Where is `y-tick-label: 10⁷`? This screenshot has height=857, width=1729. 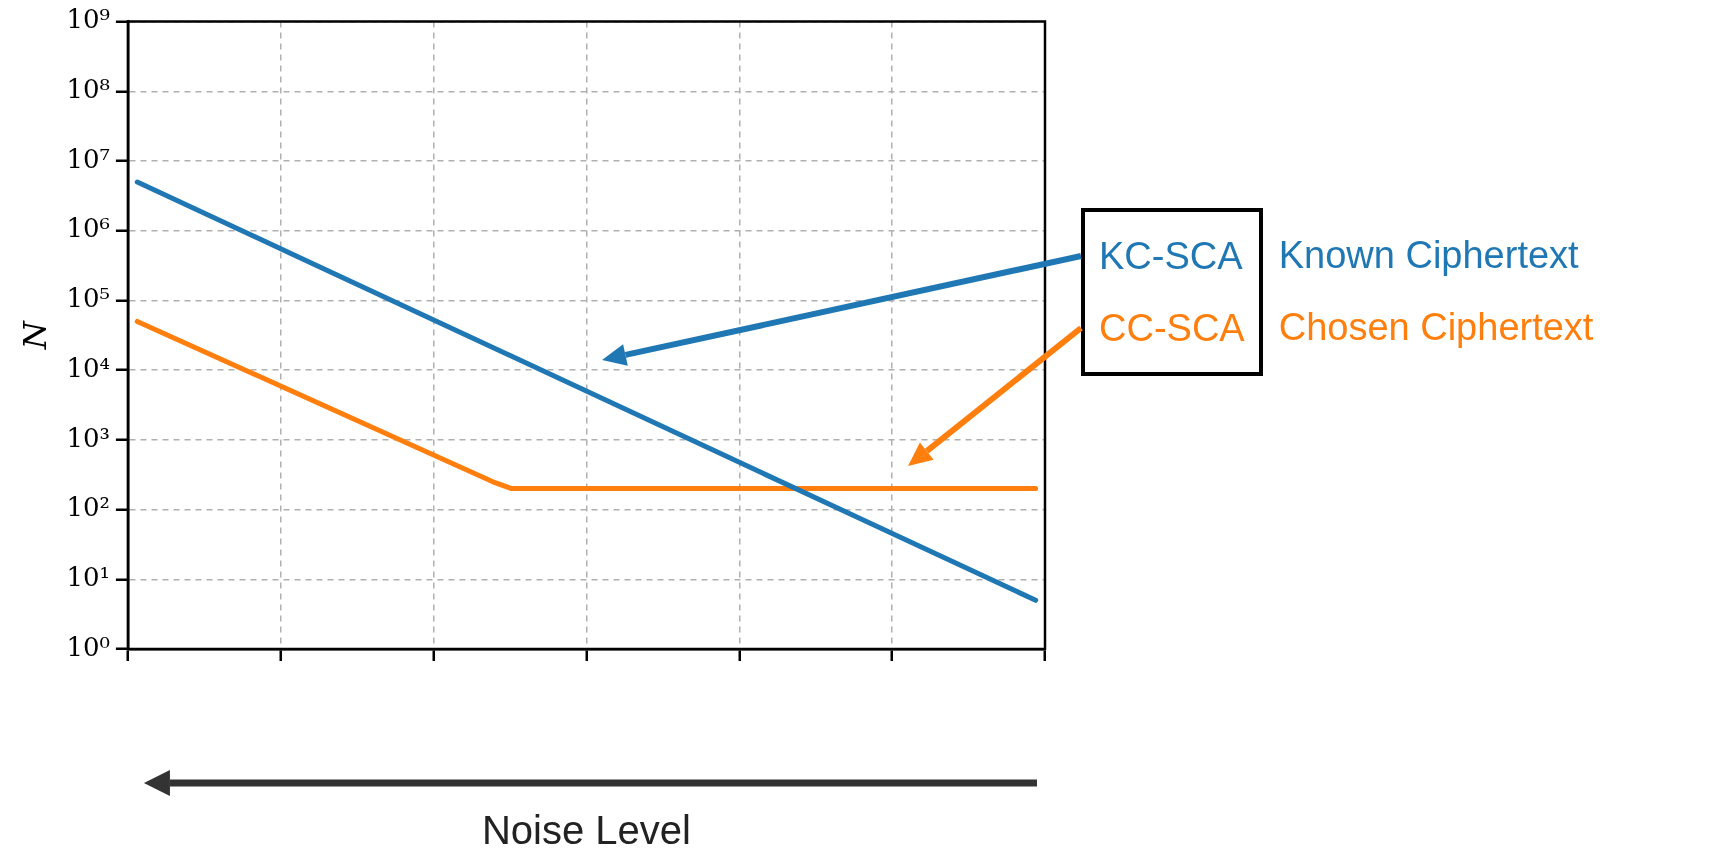 y-tick-label: 10⁷ is located at coordinates (88, 158).